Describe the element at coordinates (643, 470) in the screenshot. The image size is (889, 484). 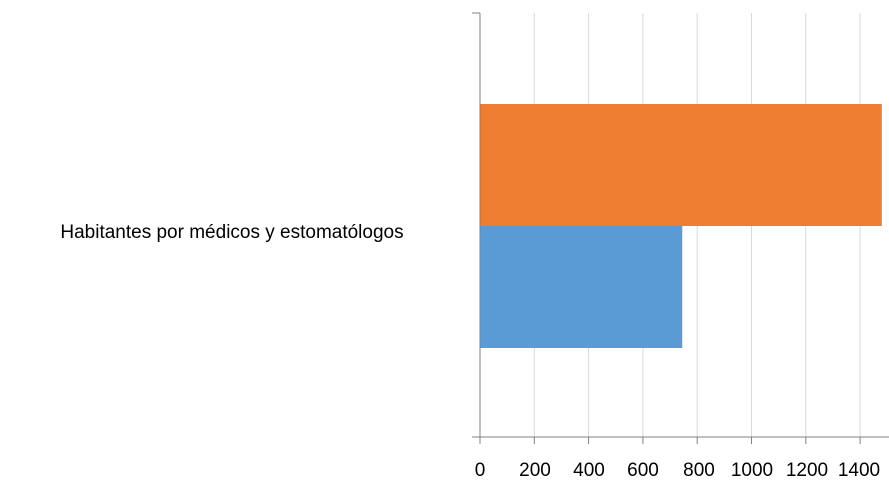
I see `x-tick-label: 600` at that location.